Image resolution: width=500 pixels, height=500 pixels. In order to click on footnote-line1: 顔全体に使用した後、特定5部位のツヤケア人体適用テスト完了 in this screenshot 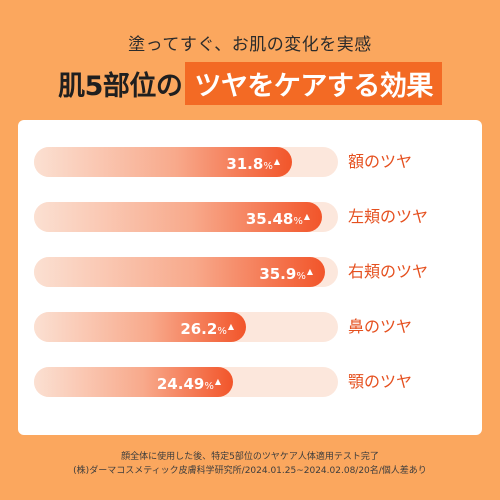, I will do `click(250, 457)`.